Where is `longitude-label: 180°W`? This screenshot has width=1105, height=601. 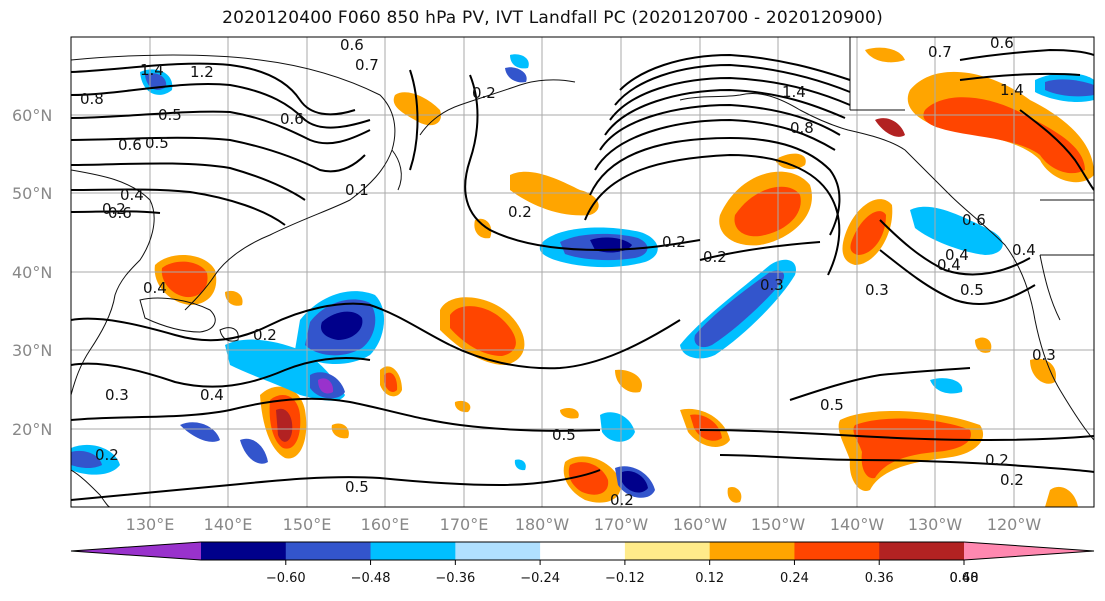 longitude-label: 180°W is located at coordinates (542, 524).